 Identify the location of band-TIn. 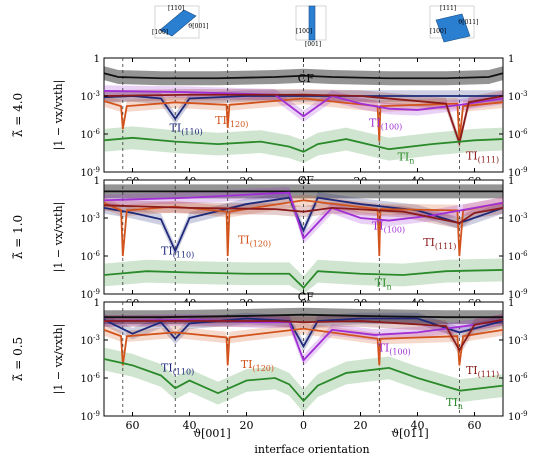
(303, 380).